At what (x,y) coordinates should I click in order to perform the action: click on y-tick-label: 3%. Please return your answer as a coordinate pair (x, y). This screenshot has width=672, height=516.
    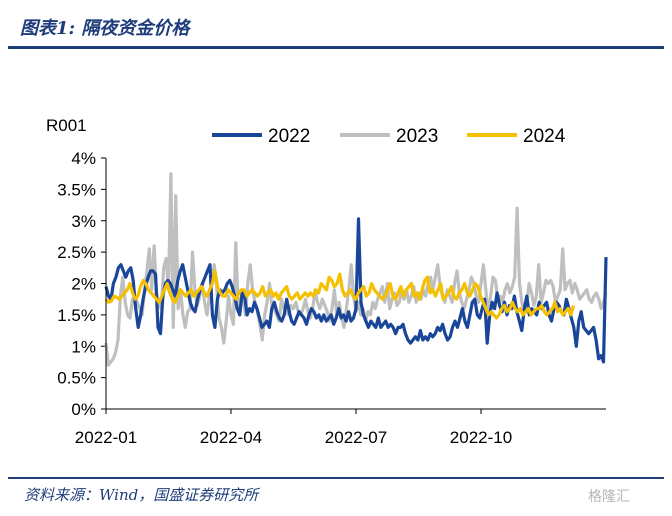
    Looking at the image, I should click on (83, 221).